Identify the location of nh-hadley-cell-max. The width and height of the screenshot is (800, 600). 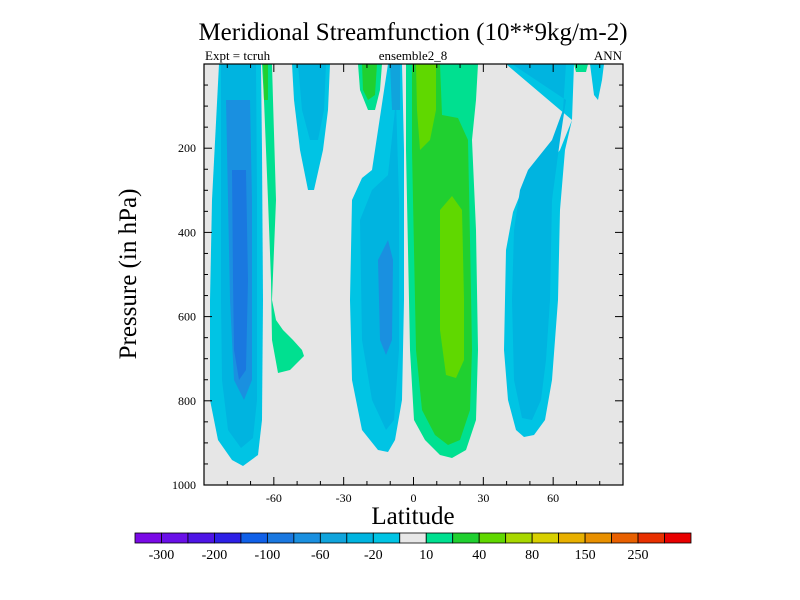
(452, 287).